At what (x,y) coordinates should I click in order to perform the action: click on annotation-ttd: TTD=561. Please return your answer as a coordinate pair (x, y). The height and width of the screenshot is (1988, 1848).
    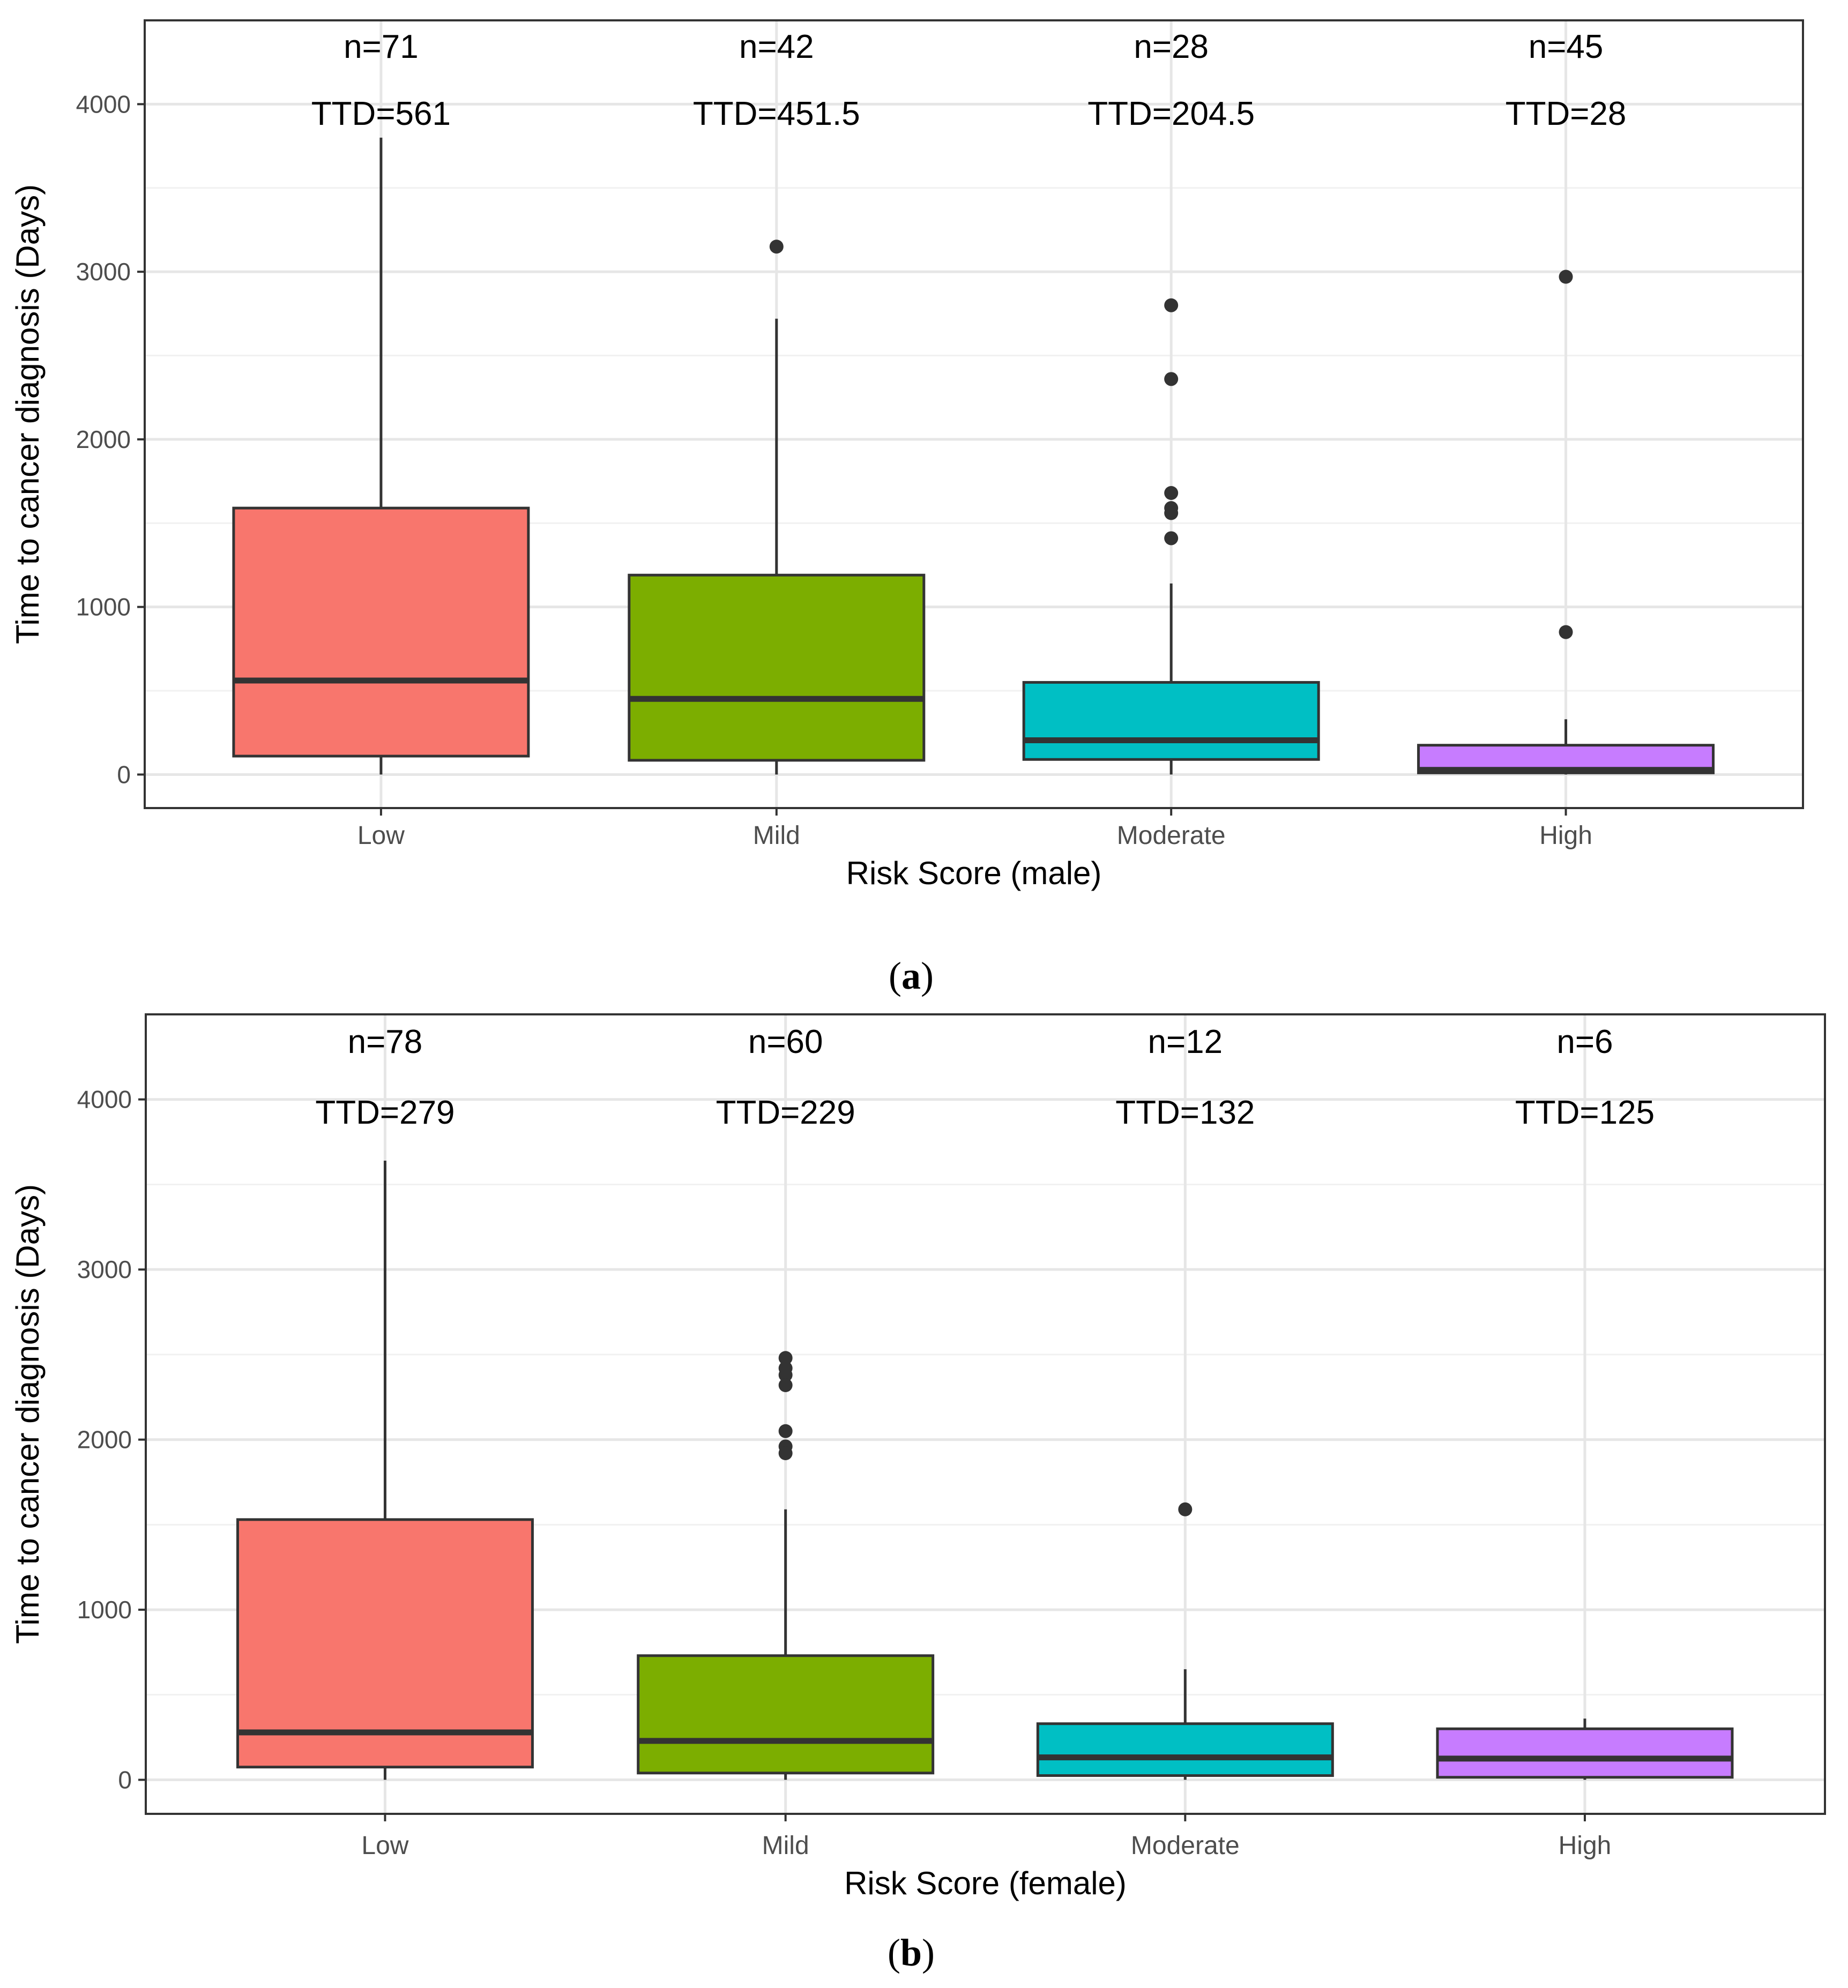
    Looking at the image, I should click on (381, 113).